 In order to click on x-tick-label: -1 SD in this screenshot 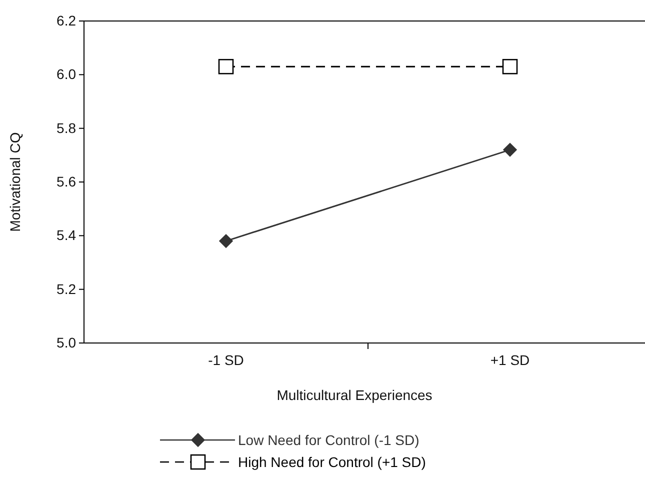, I will do `click(226, 360)`.